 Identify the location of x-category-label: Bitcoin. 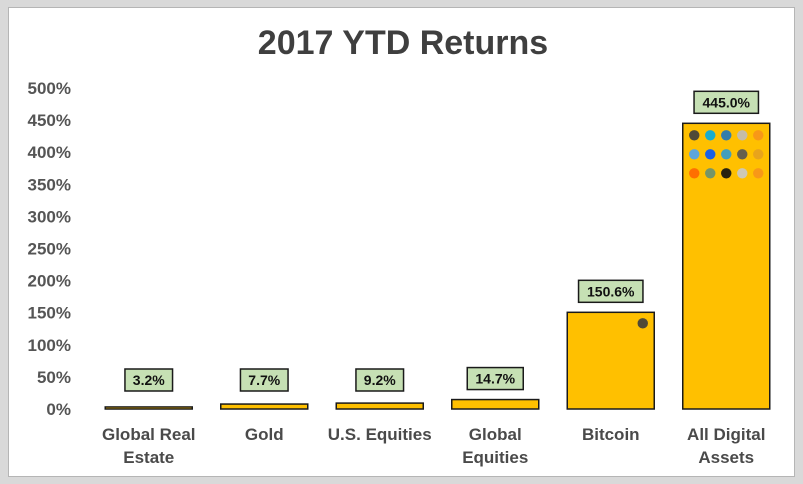
(611, 434).